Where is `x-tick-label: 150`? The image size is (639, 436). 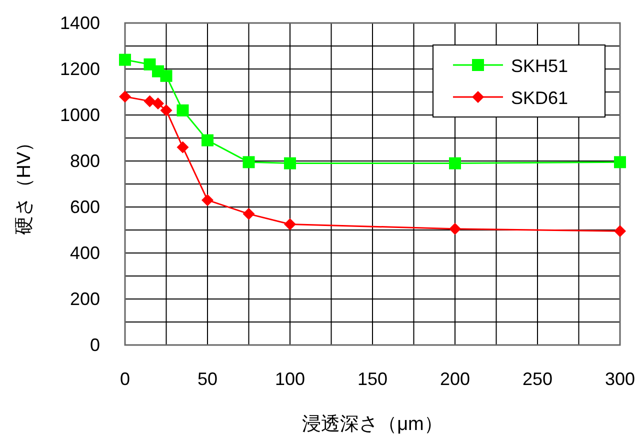
x-tick-label: 150 is located at coordinates (372, 379).